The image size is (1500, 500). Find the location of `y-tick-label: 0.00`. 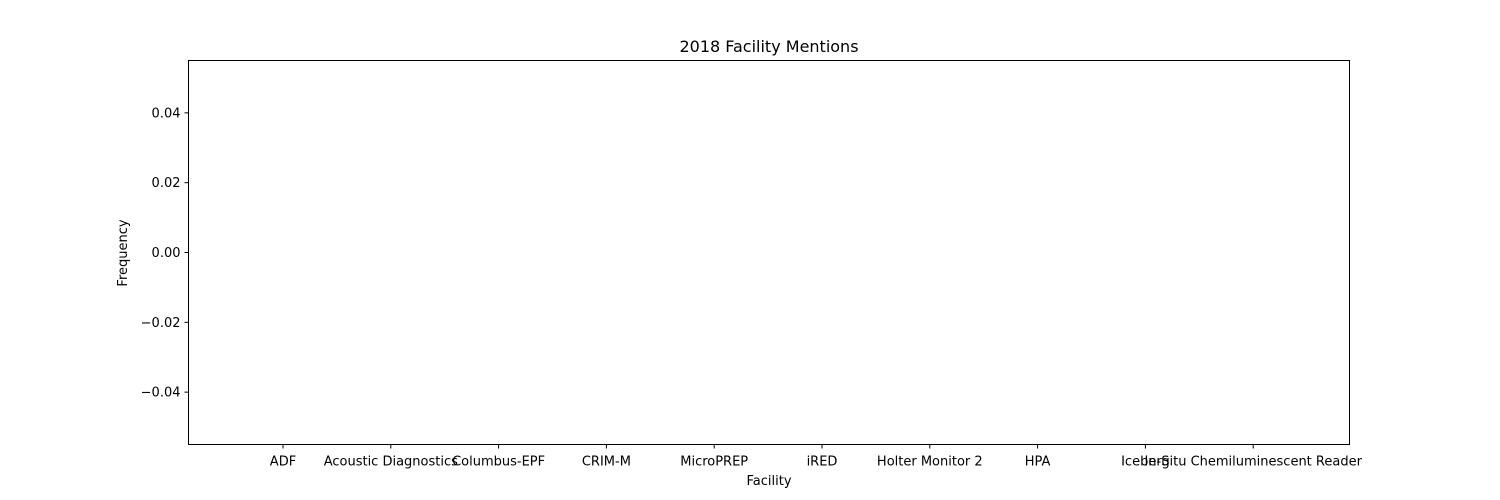

y-tick-label: 0.00 is located at coordinates (166, 253).